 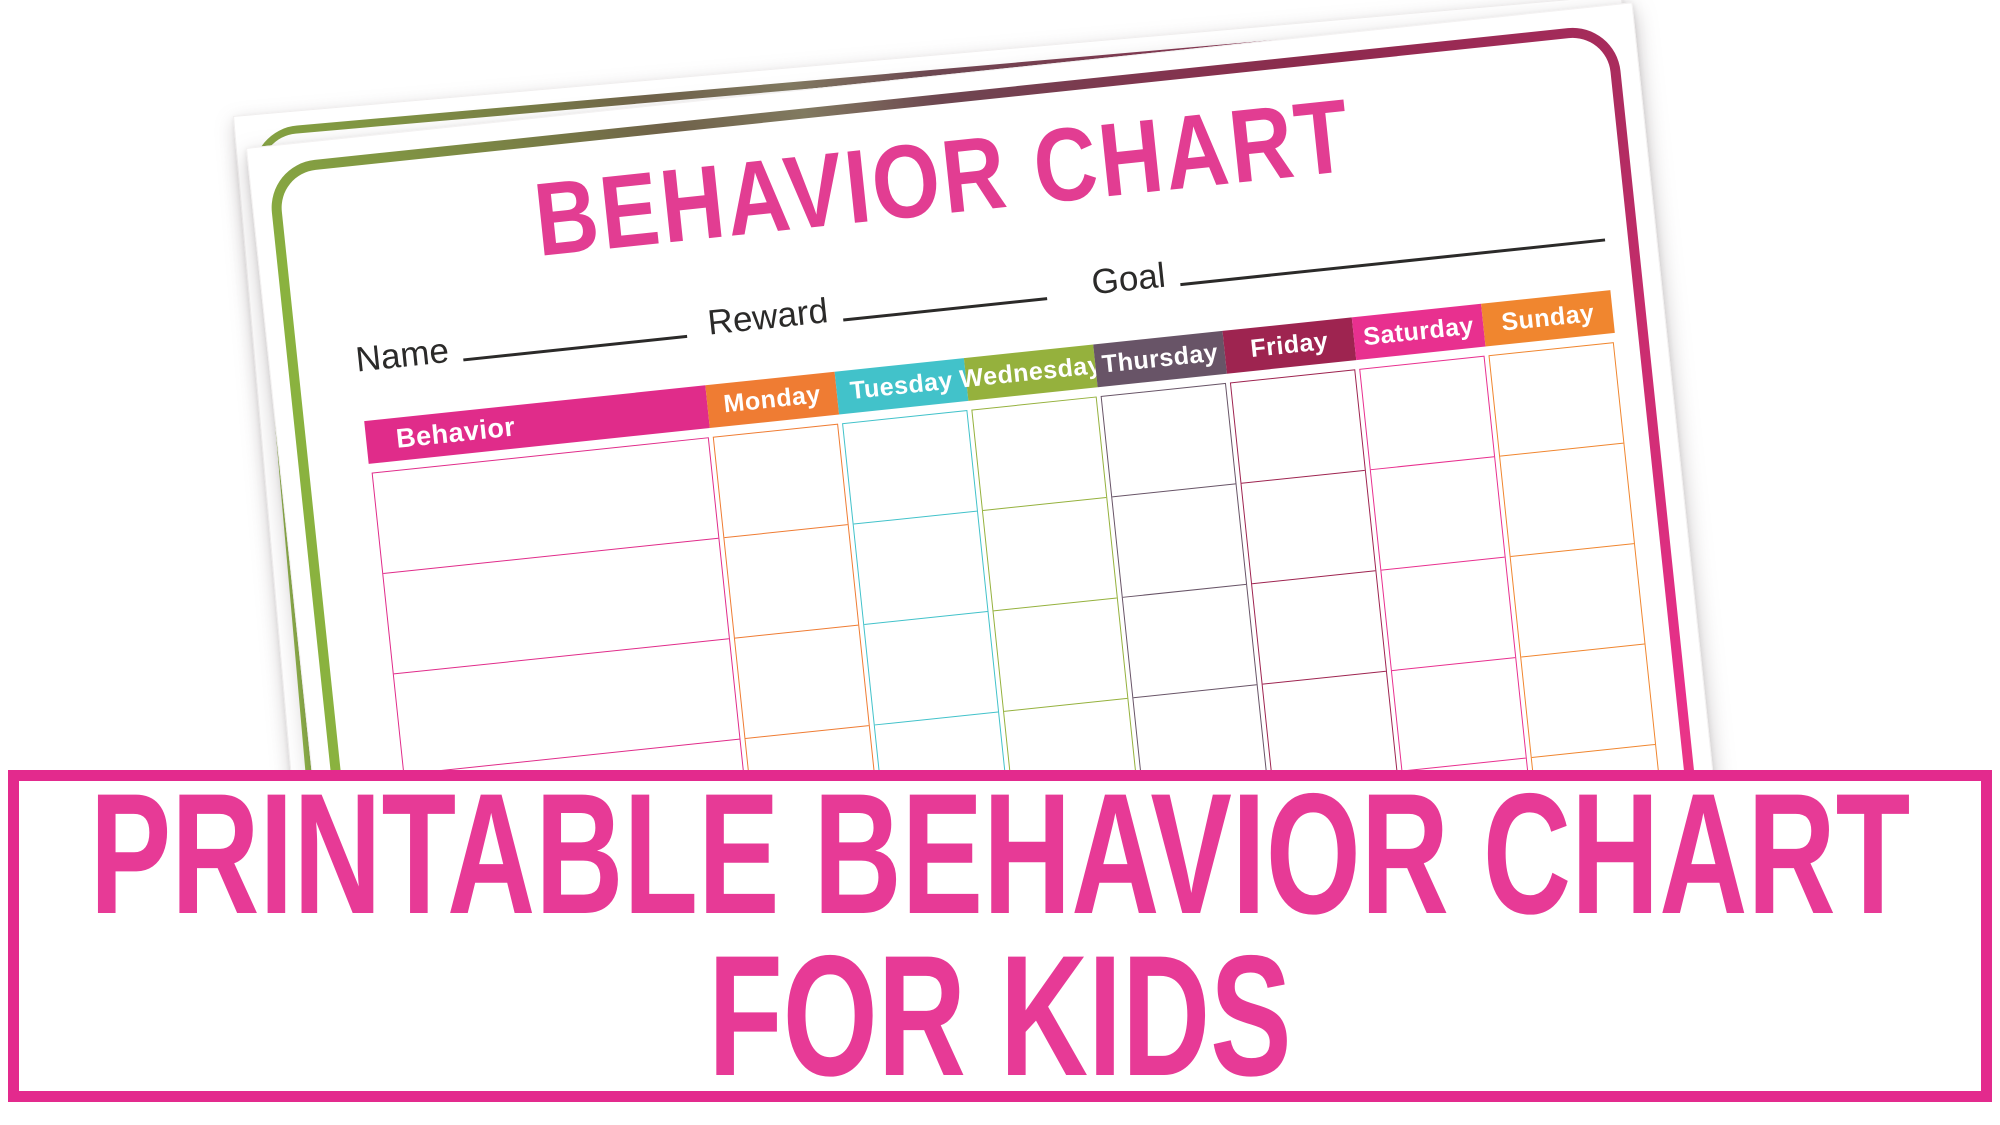 What do you see at coordinates (1128, 279) in the screenshot?
I see `goal-label: Goal` at bounding box center [1128, 279].